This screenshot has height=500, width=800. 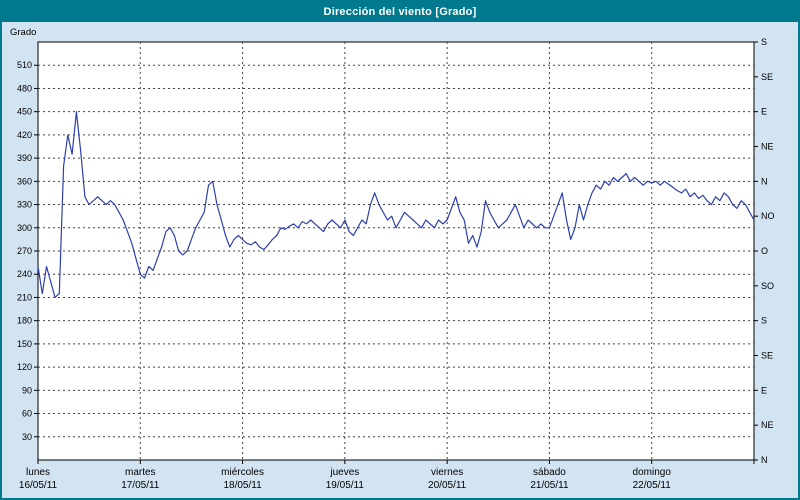 I want to click on day-name-label: sábado, so click(x=549, y=472).